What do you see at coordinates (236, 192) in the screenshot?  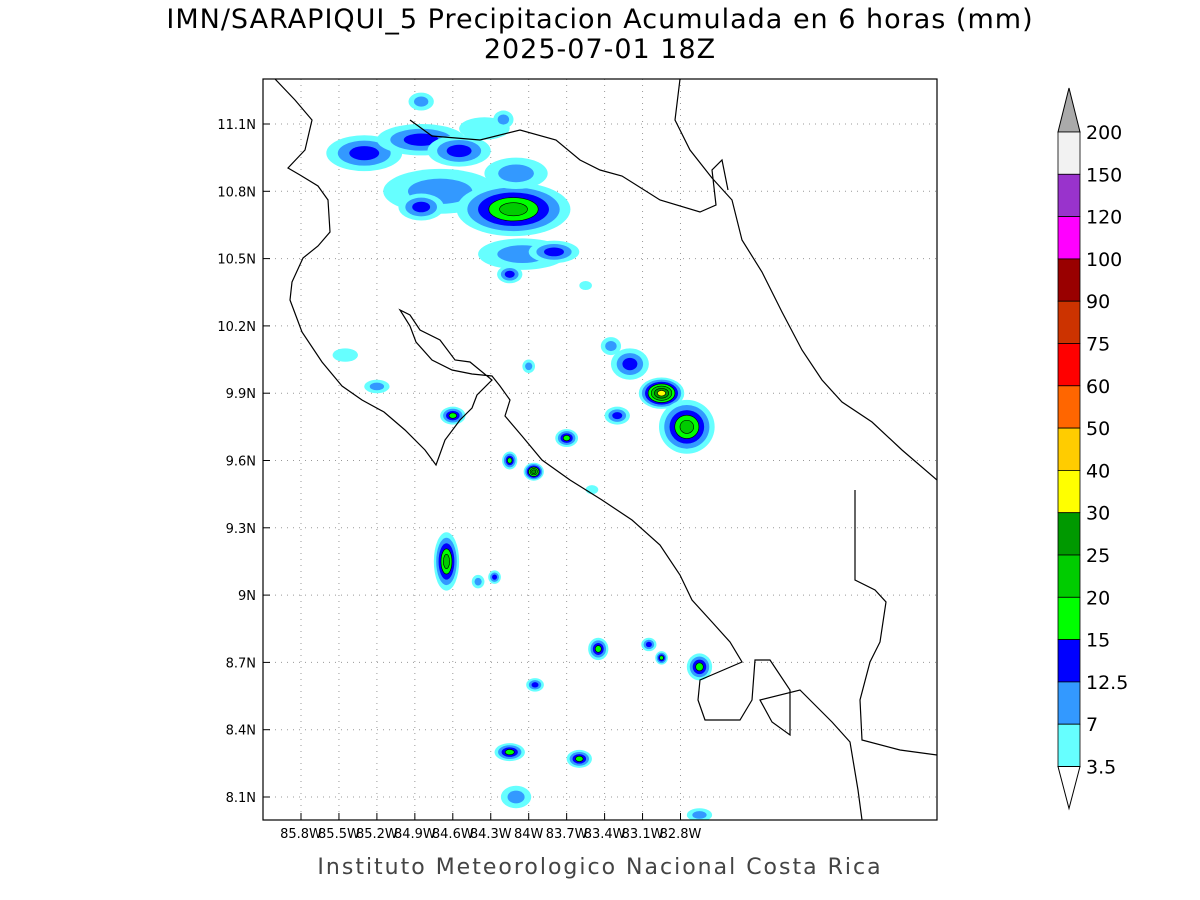 I see `lat-tick-label: 10.8N` at bounding box center [236, 192].